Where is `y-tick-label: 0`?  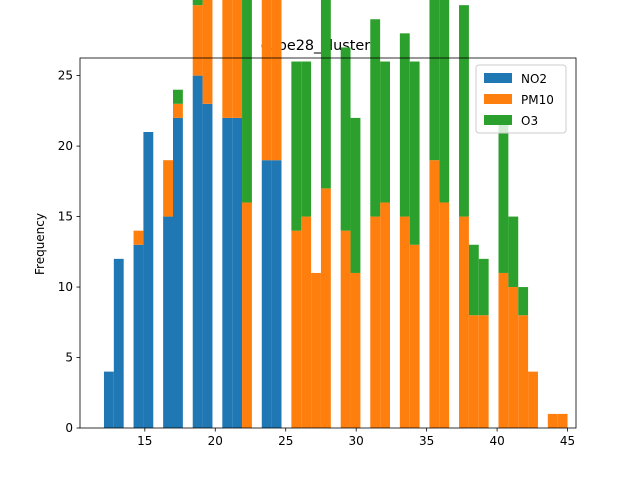 y-tick-label: 0 is located at coordinates (69, 428).